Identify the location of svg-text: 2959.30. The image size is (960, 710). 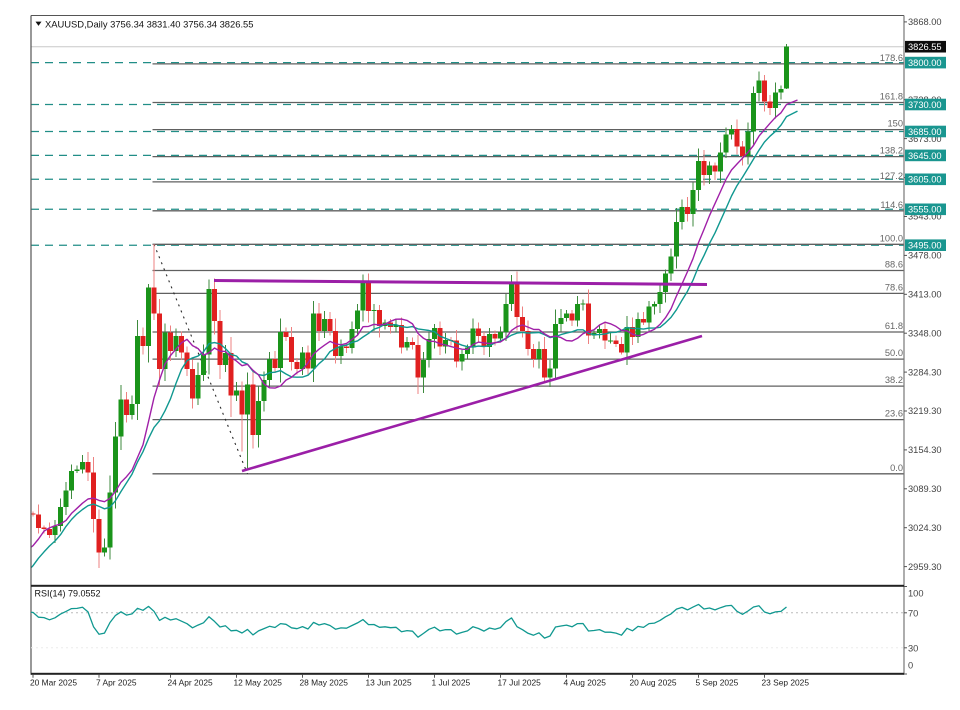
(925, 567).